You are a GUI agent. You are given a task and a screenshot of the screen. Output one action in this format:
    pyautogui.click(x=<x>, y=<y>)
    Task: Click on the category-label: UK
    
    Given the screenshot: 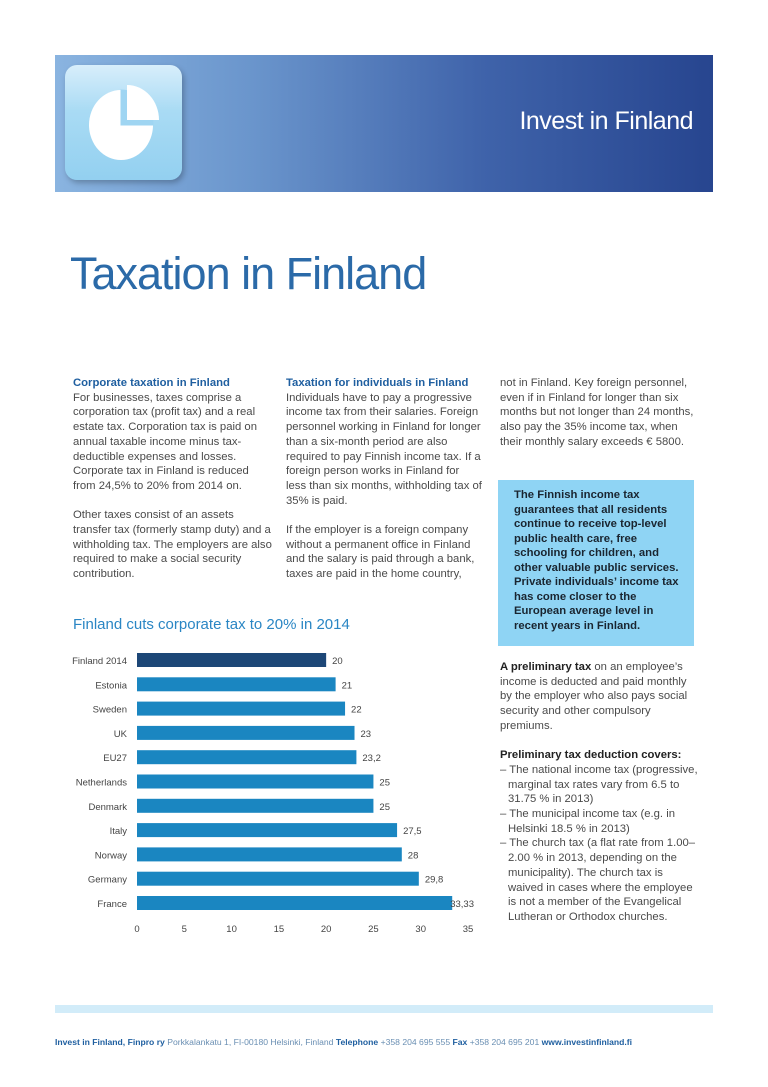 What is the action you would take?
    pyautogui.click(x=121, y=734)
    